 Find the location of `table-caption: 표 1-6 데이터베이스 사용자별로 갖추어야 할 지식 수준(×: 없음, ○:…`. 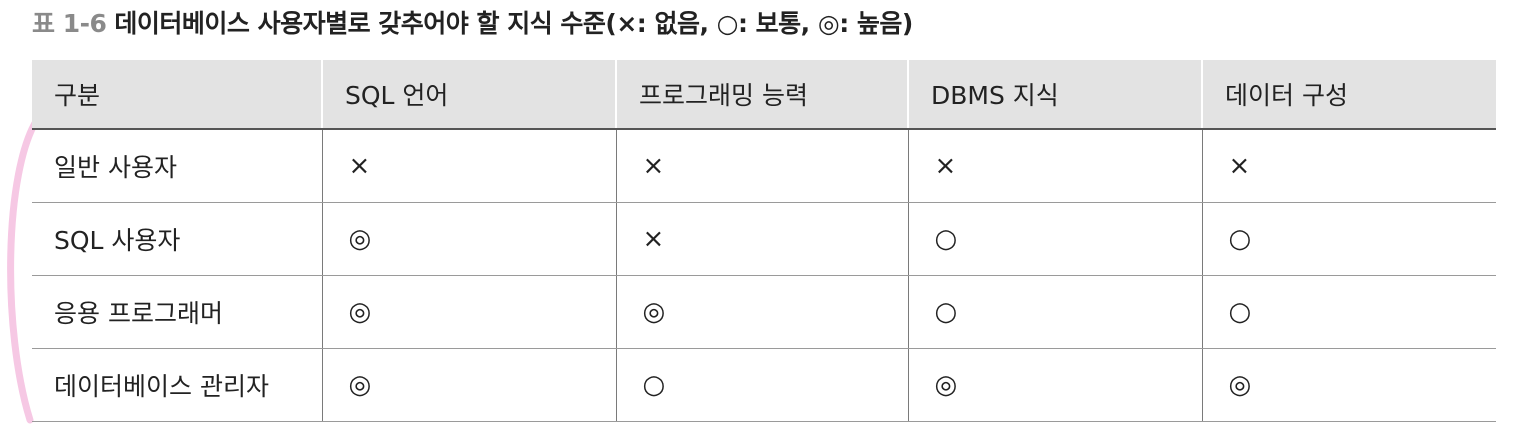

table-caption: 표 1-6 데이터베이스 사용자별로 갖추어야 할 지식 수준(×: 없음, ○:… is located at coordinates (472, 24).